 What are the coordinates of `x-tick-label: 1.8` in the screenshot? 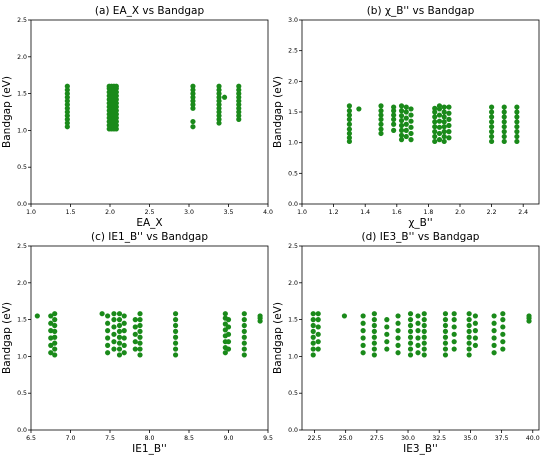 It's located at (428, 212).